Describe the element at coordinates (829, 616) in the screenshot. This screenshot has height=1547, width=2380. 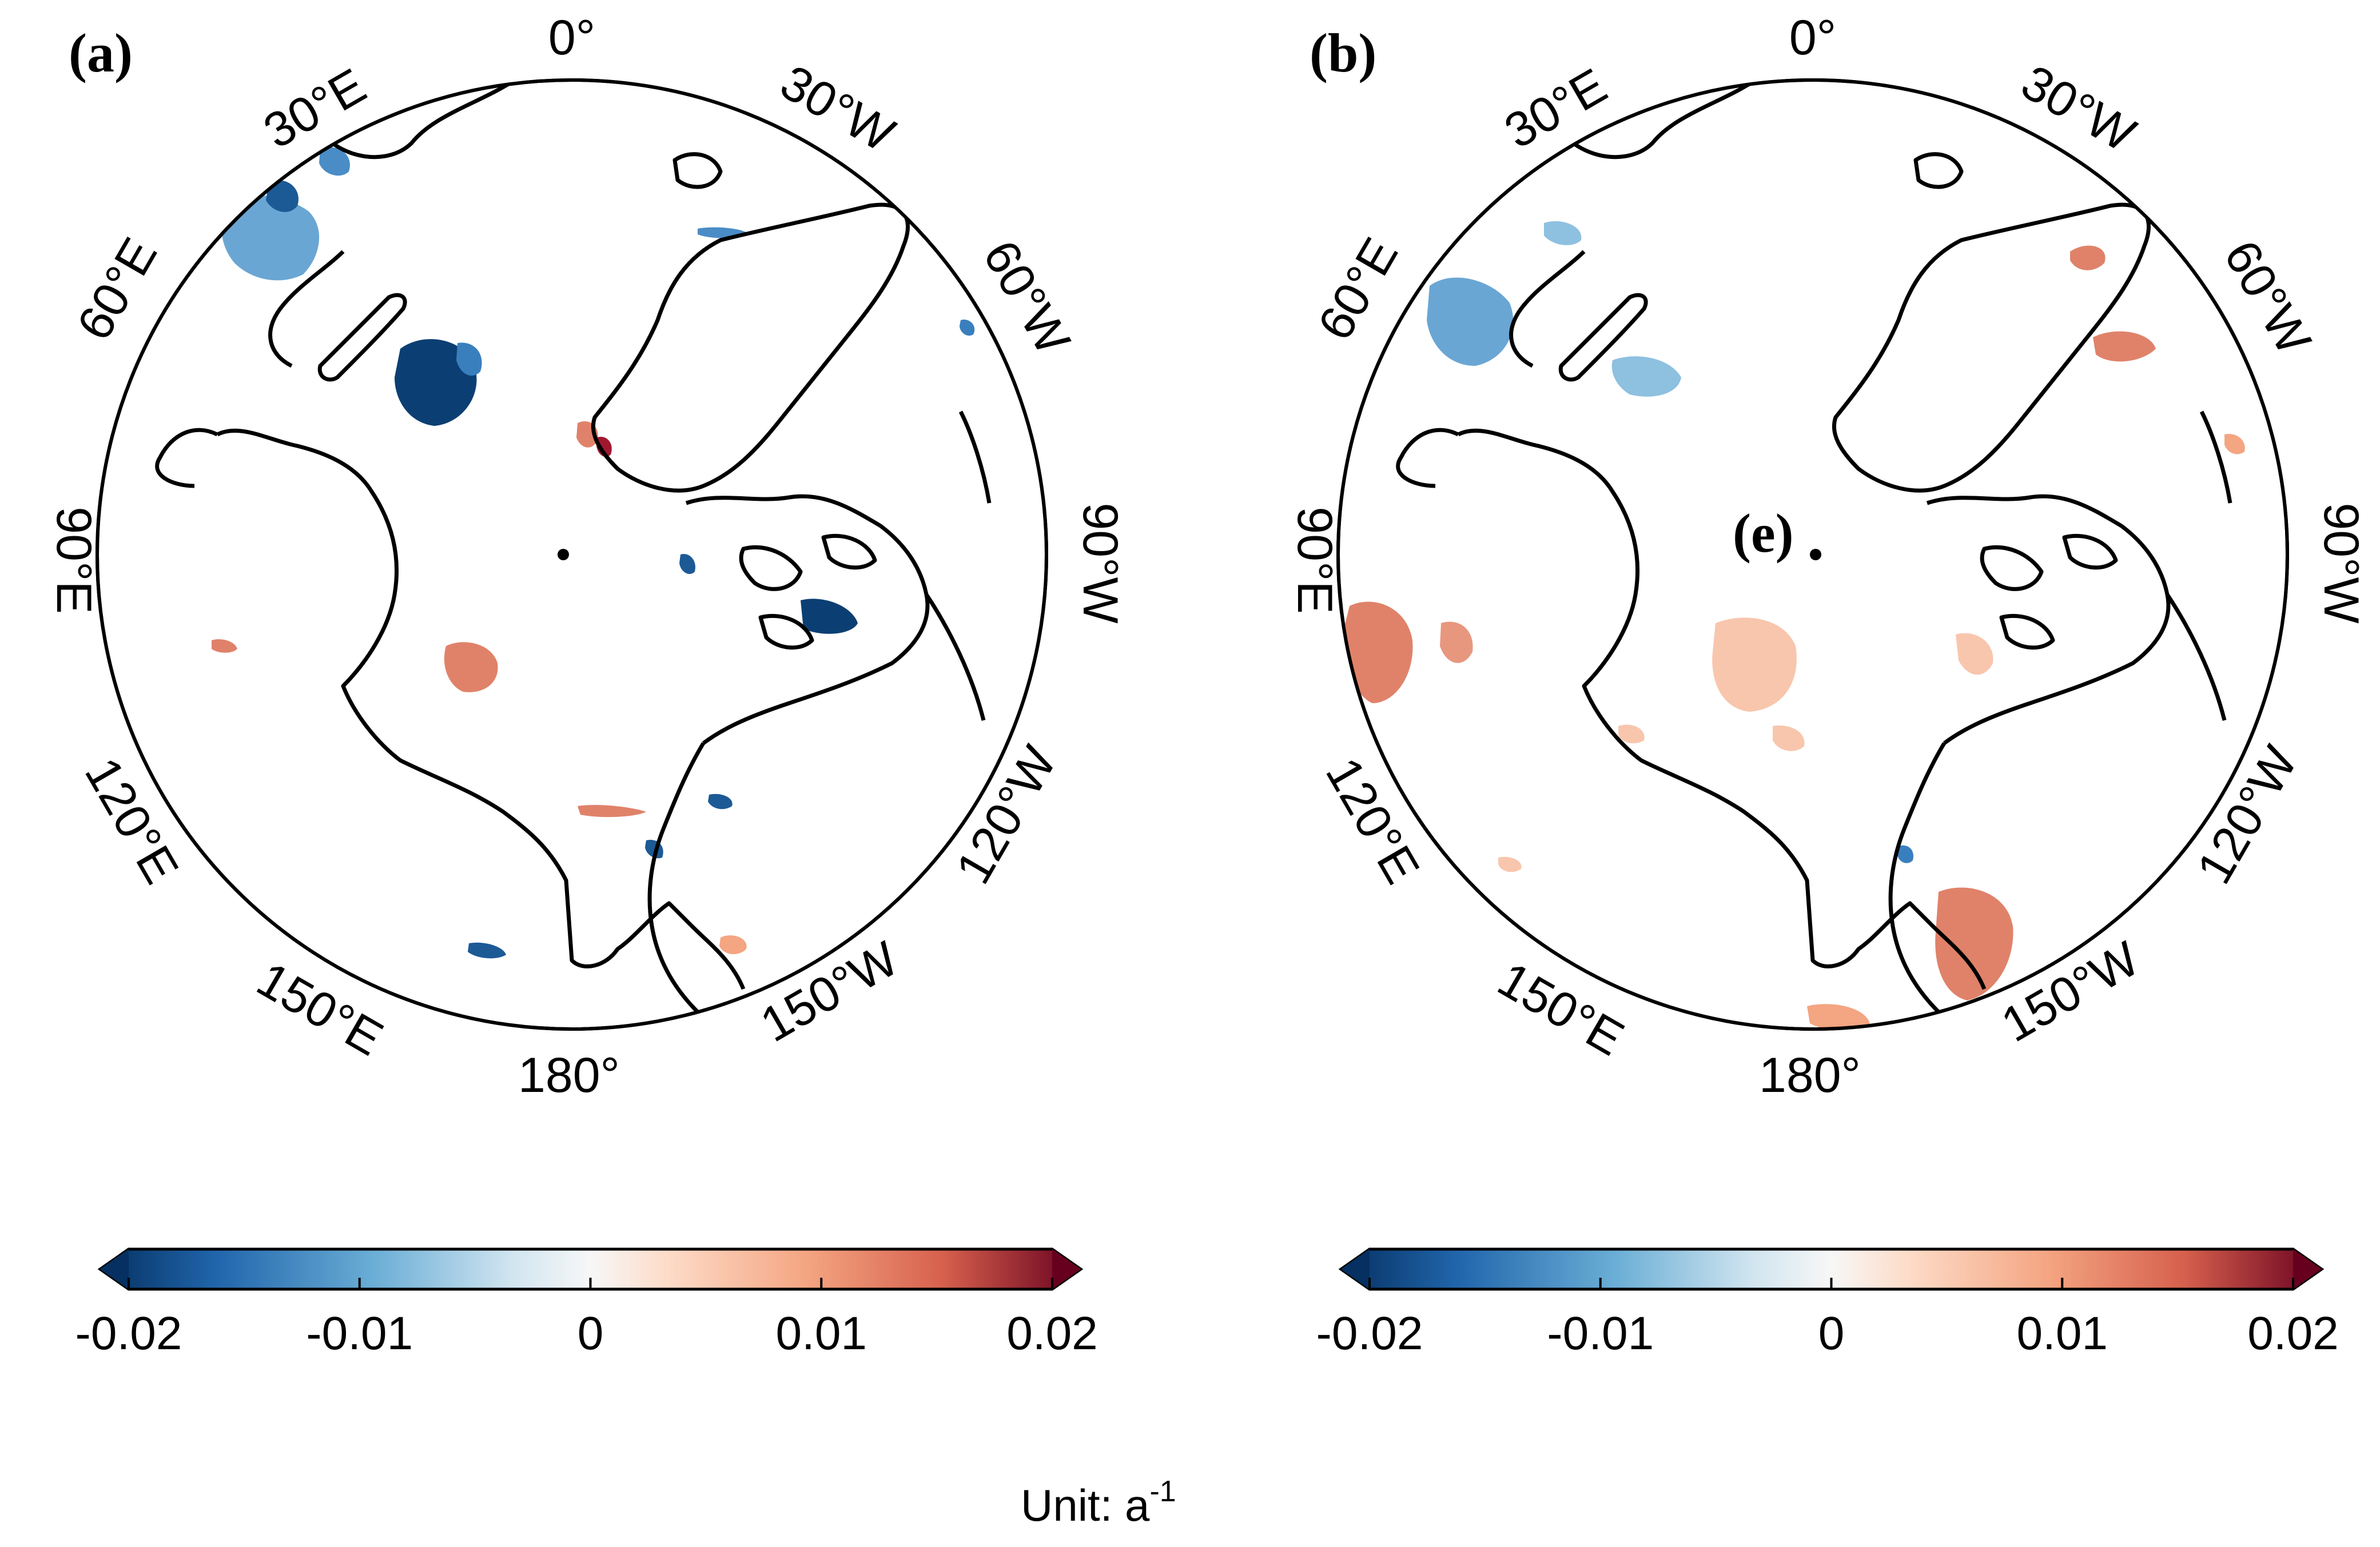
I see `trend-patch-canada-strong-neg` at that location.